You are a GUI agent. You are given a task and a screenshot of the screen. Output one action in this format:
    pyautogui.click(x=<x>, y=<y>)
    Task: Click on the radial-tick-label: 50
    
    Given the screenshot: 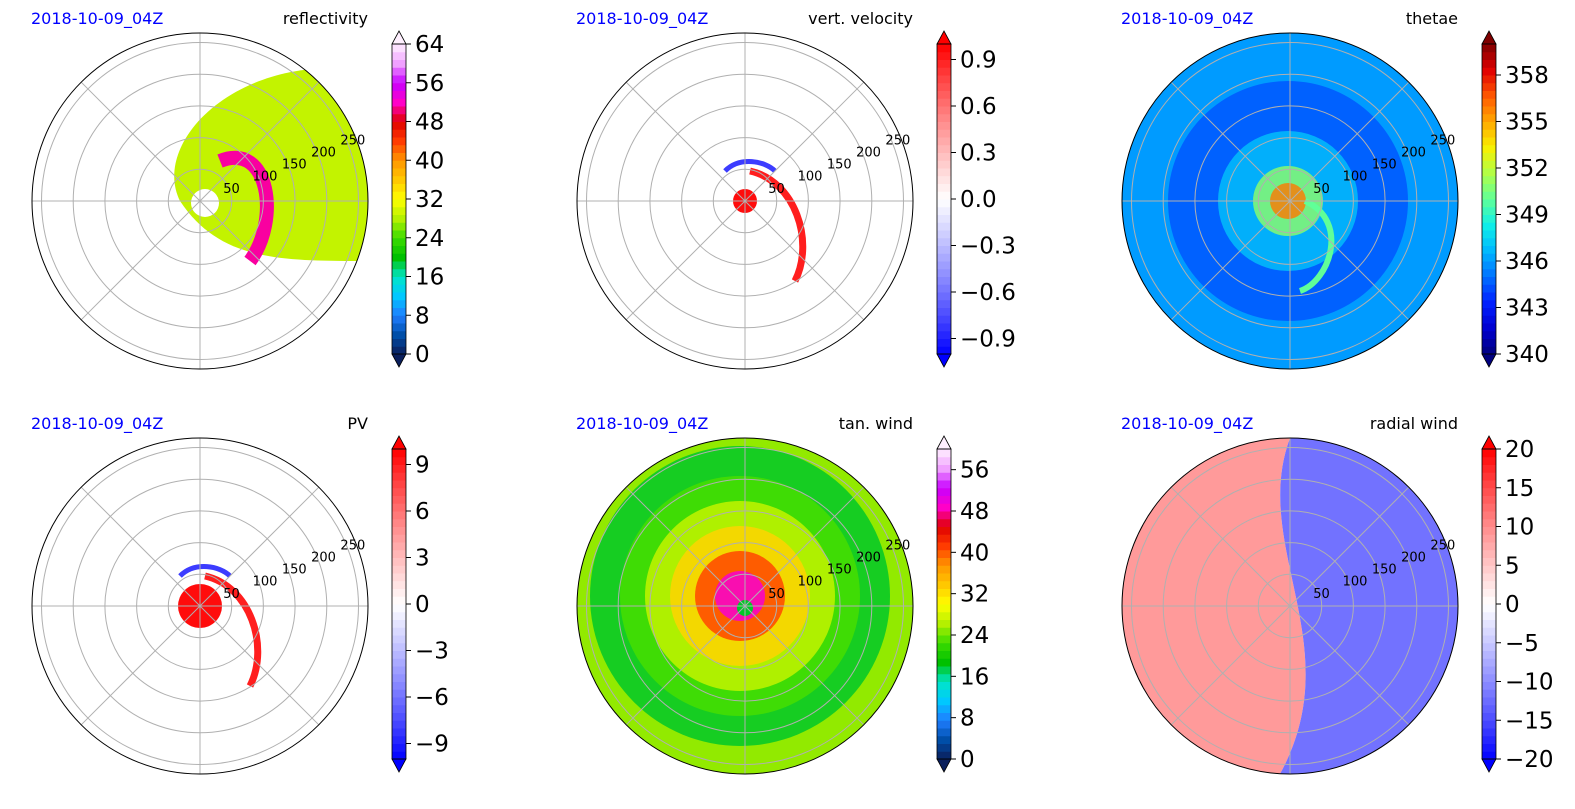 What is the action you would take?
    pyautogui.click(x=776, y=189)
    